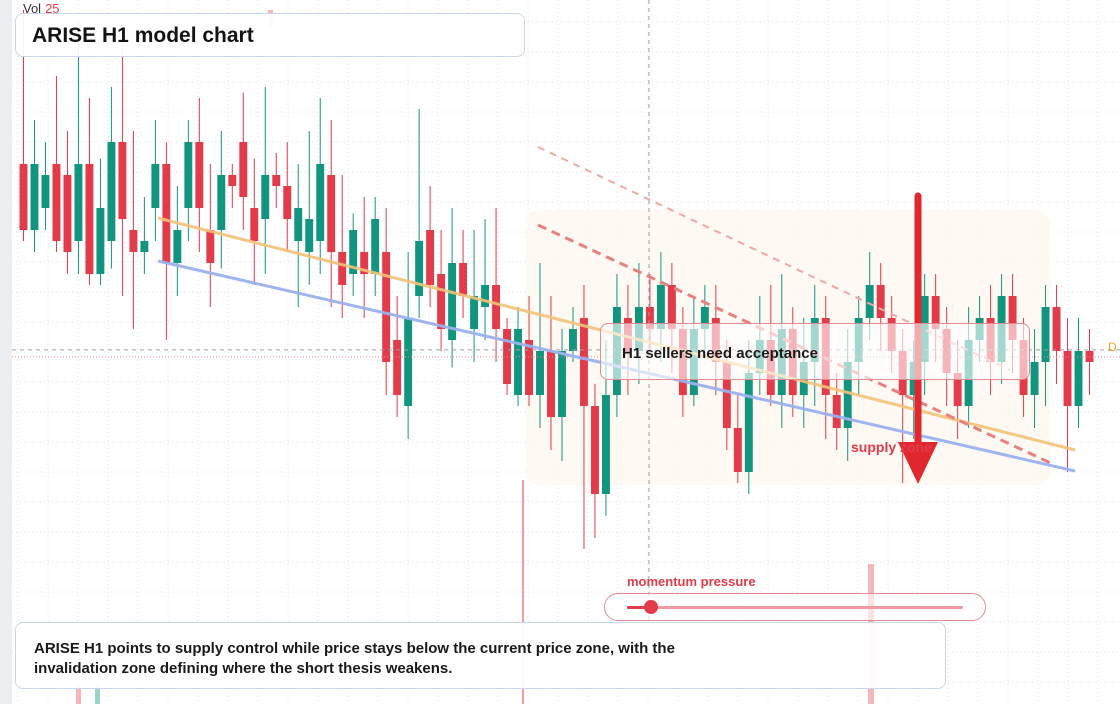 Image resolution: width=1120 pixels, height=704 pixels. I want to click on momentum-label: momentum pressure, so click(691, 581).